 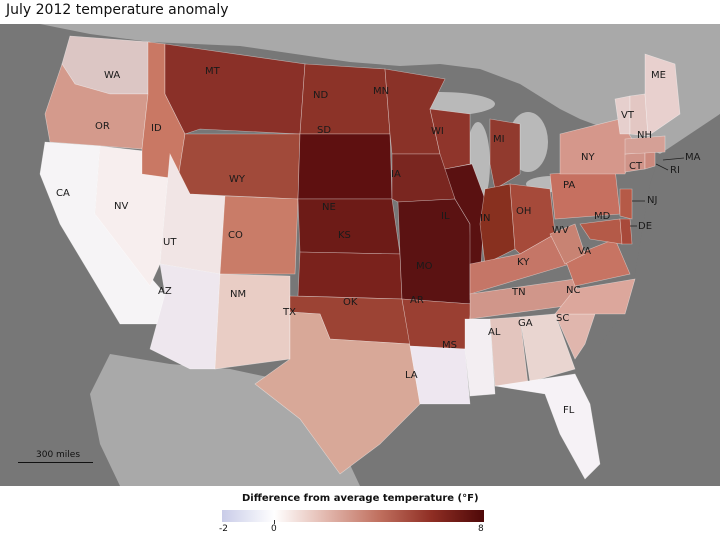 What do you see at coordinates (627, 115) in the screenshot?
I see `state-label-vt: VT` at bounding box center [627, 115].